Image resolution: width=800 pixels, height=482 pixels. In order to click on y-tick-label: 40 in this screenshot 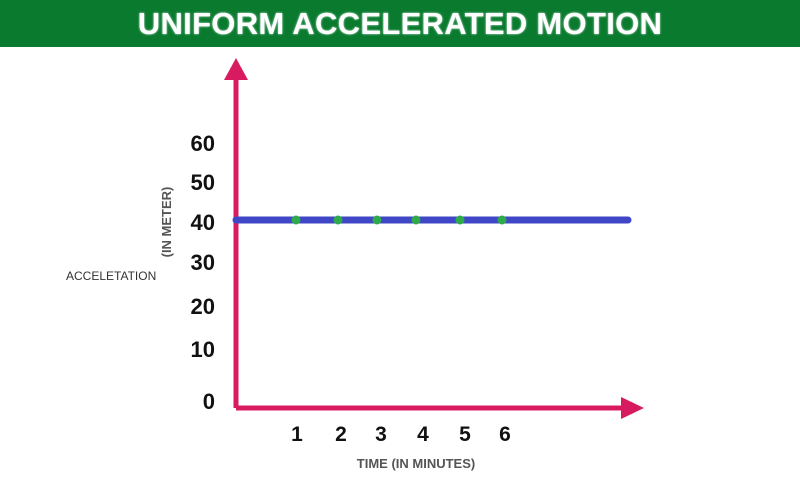, I will do `click(203, 222)`.